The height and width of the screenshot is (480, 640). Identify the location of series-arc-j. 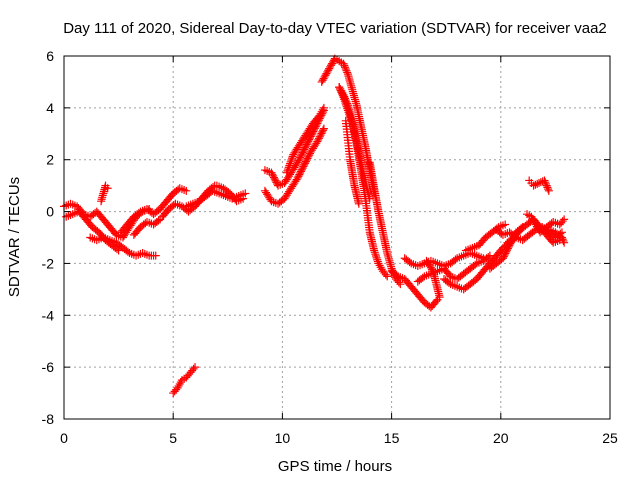
(184, 380).